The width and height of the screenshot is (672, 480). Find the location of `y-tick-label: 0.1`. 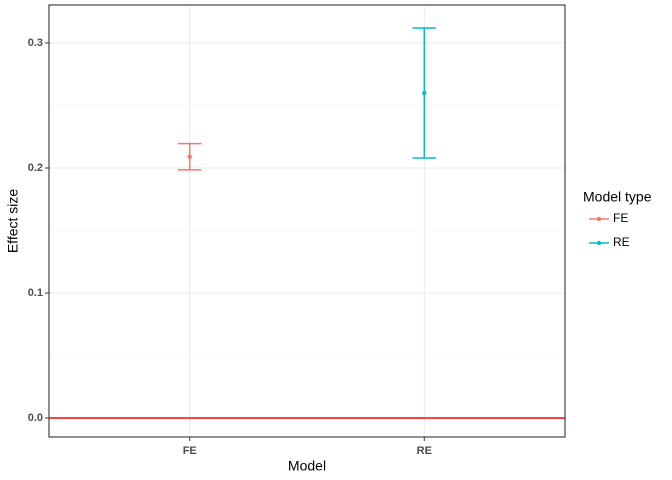

y-tick-label: 0.1 is located at coordinates (35, 293).